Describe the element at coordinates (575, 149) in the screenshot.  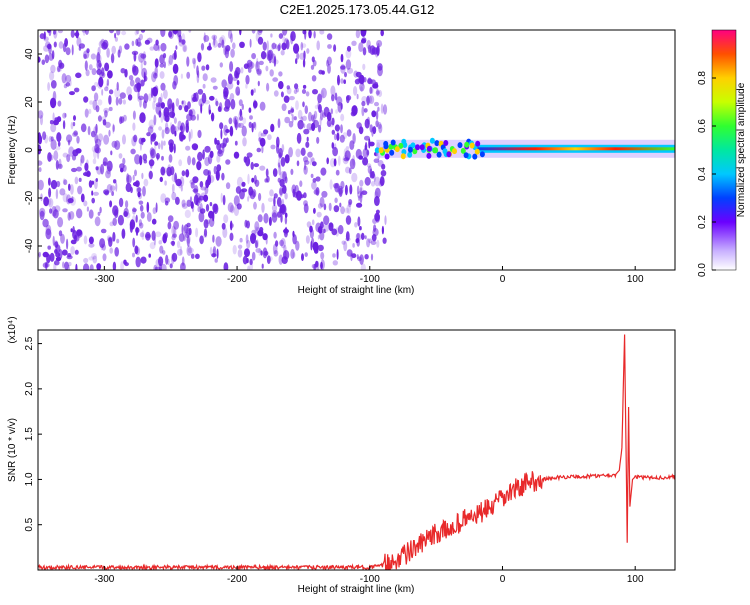
I see `signal-core` at that location.